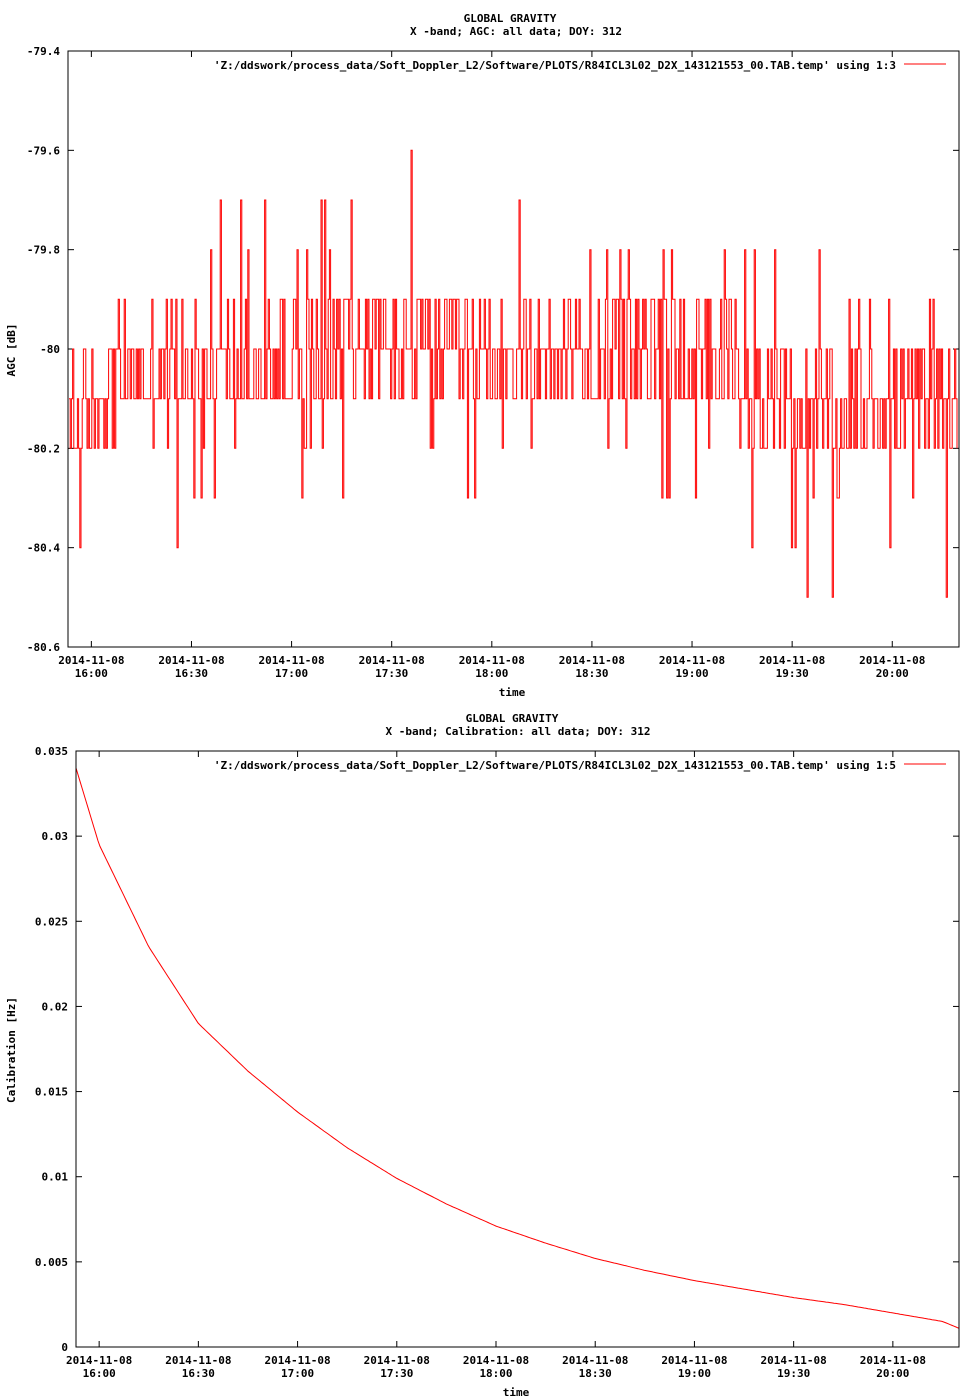  Describe the element at coordinates (516, 31) in the screenshot. I see `agc-subtitle: X -band; AGC: all data; DOY: 312` at that location.